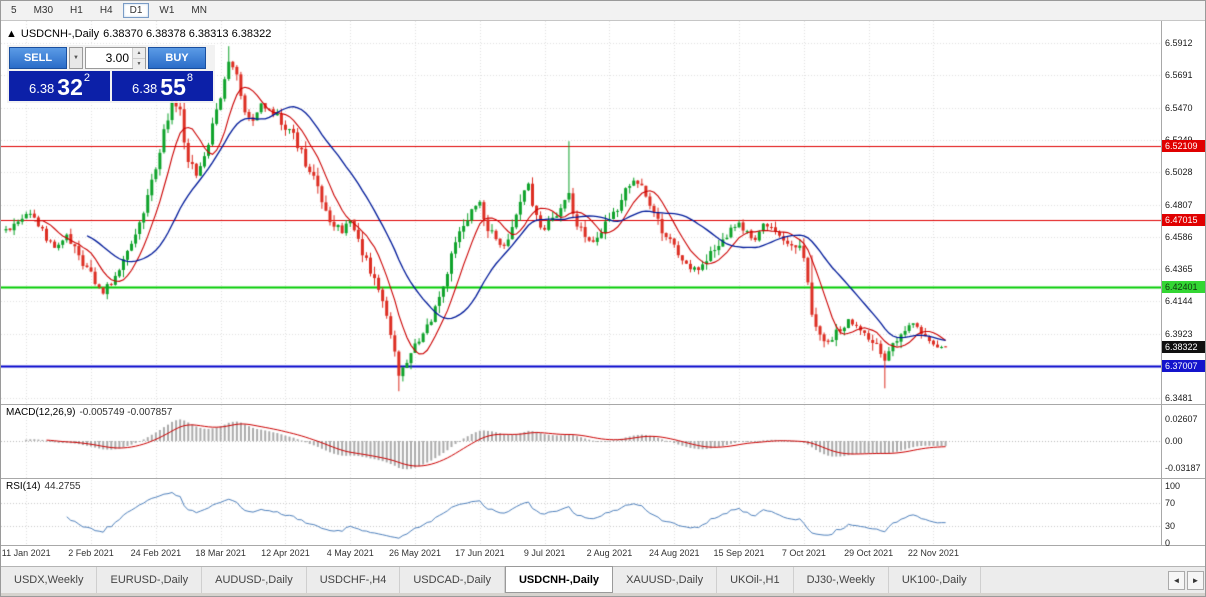  Describe the element at coordinates (1170, 525) in the screenshot. I see `rsi-axis-label: 30` at that location.